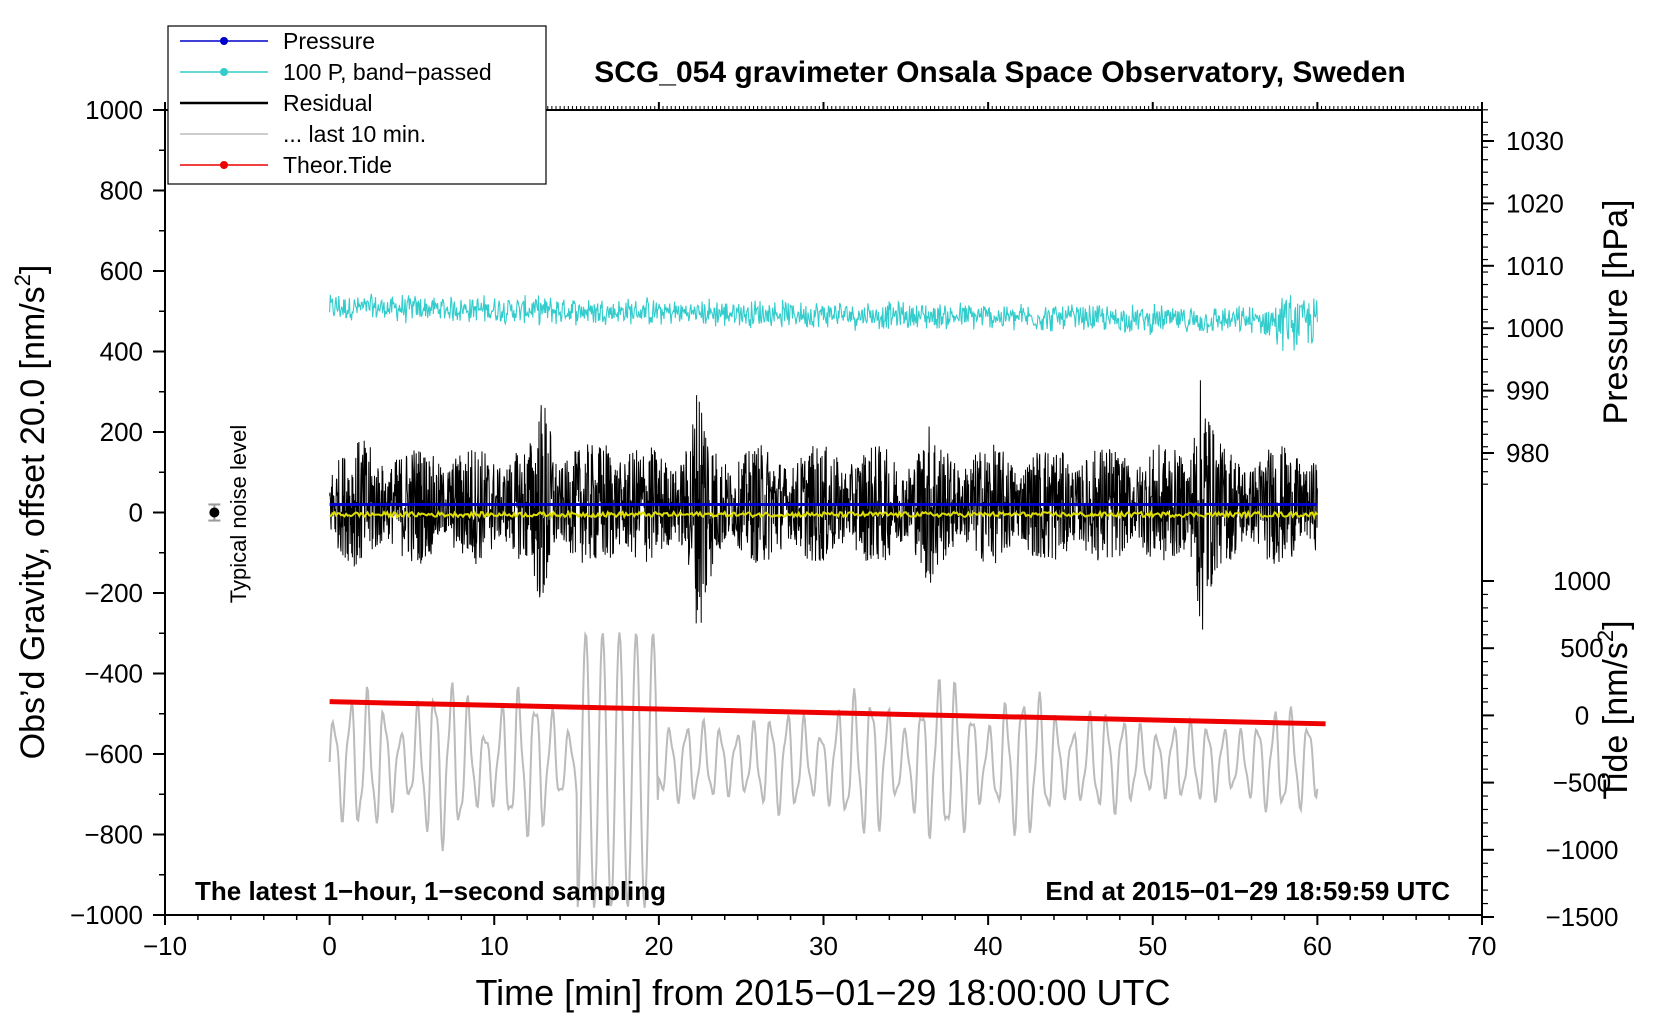  Describe the element at coordinates (238, 514) in the screenshot. I see `noise-level-label: Typical noise level` at that location.